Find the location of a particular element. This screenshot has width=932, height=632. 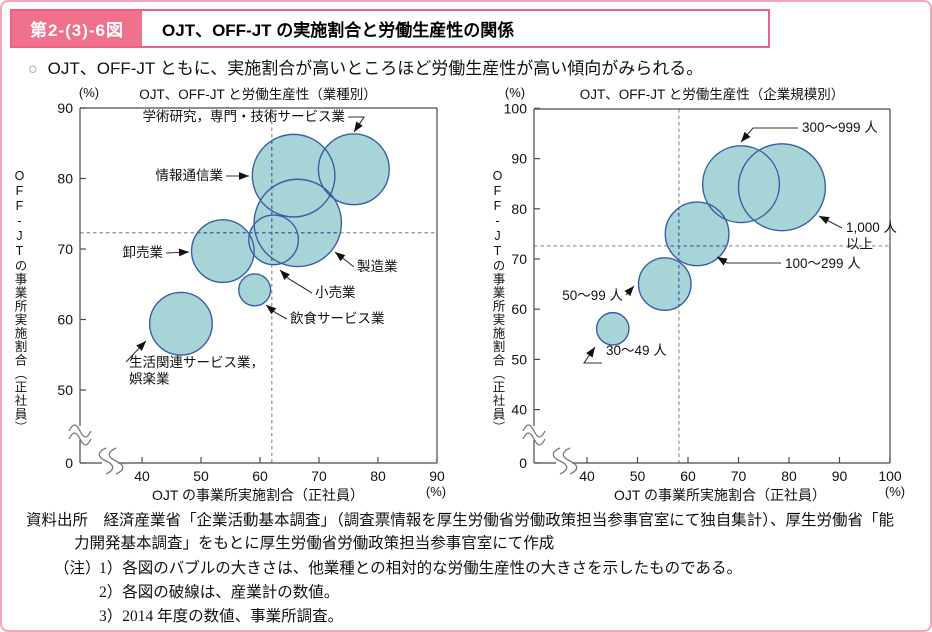

bubble-label: 学術研究，専門・技術サービス業 is located at coordinates (244, 116).